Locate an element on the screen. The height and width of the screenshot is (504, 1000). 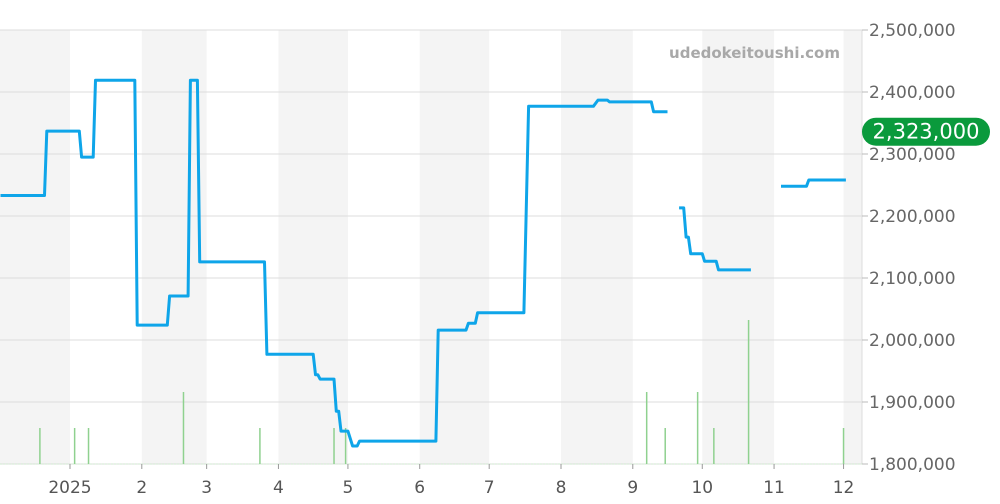
x-tick-label: 7 is located at coordinates (489, 488).